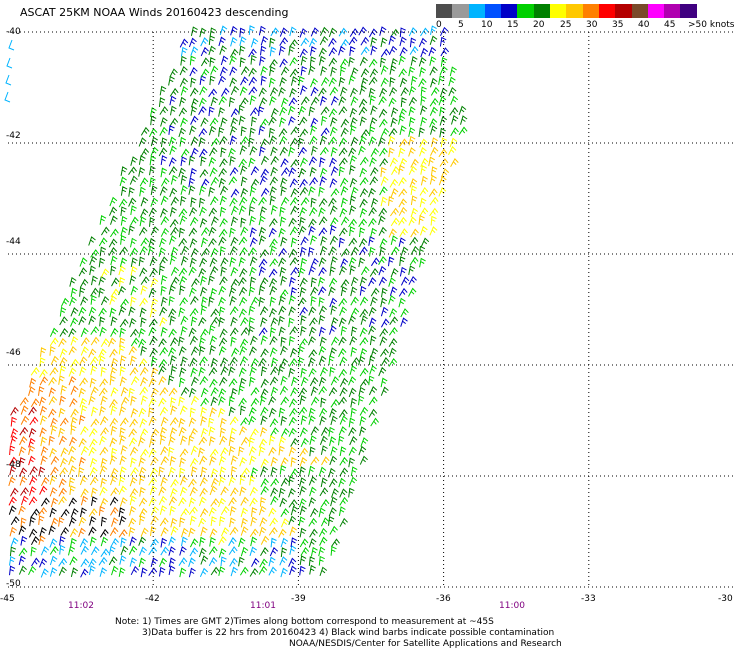 The image size is (740, 650). What do you see at coordinates (725, 599) in the screenshot?
I see `lon-label-30: -30` at bounding box center [725, 599].